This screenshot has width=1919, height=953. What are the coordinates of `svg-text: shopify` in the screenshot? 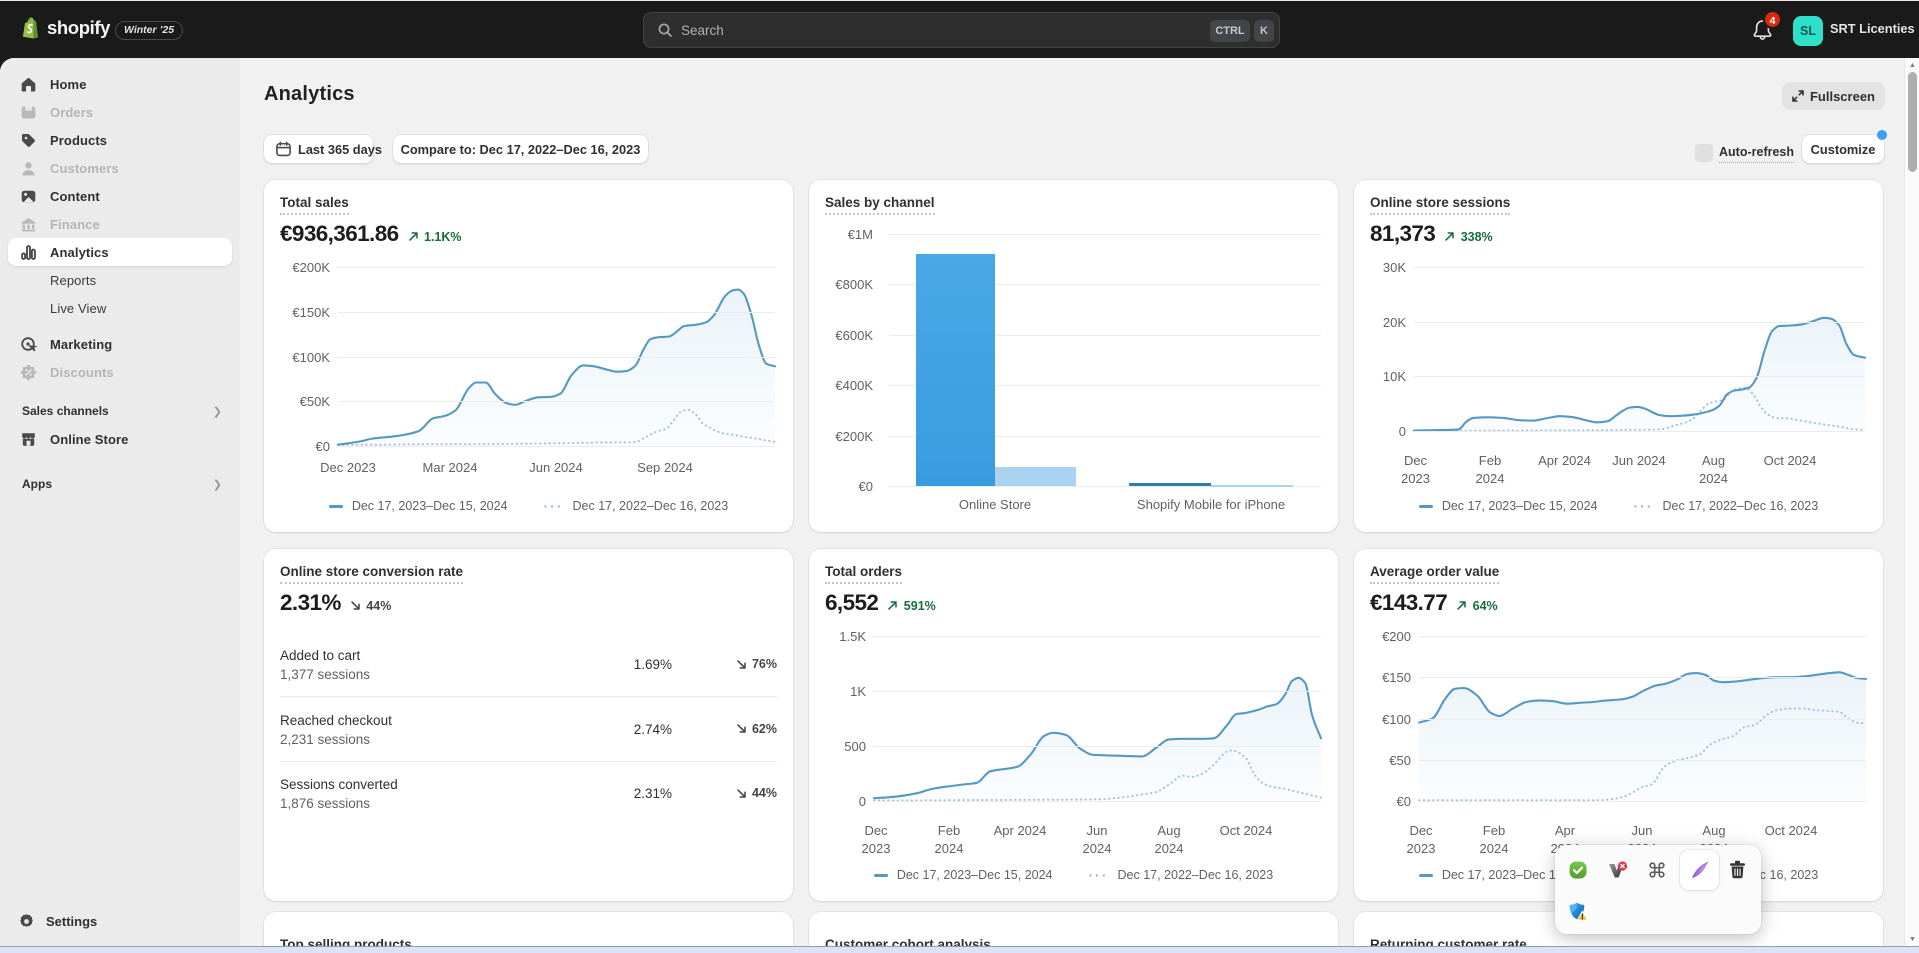 It's located at (79, 27).